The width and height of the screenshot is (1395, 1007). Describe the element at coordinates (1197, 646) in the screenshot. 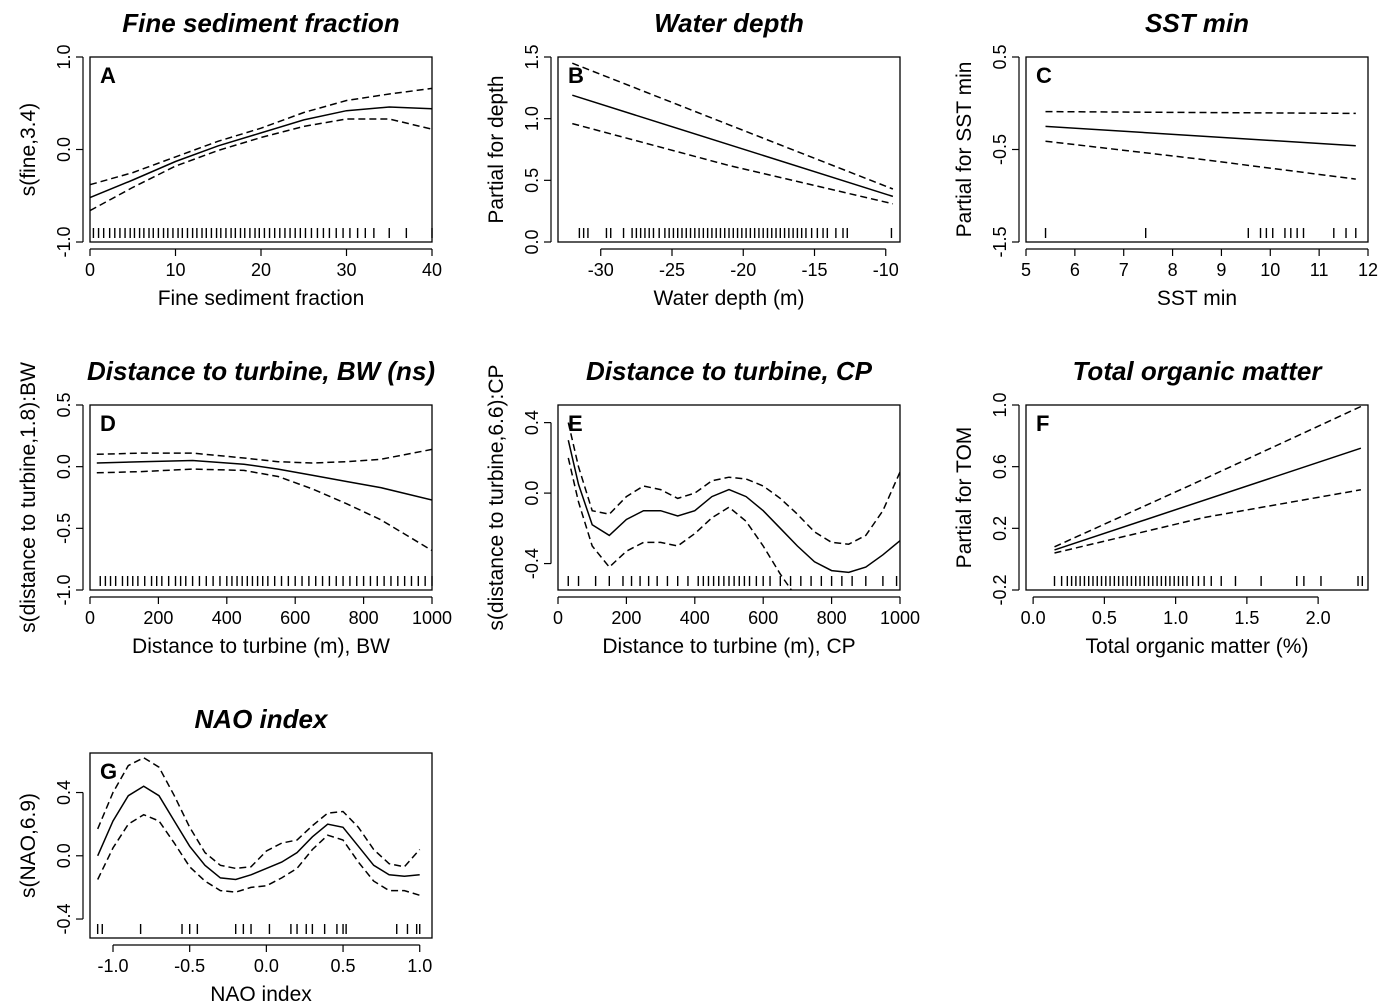

I see `x-axis-label: Total organic matter (%)` at that location.